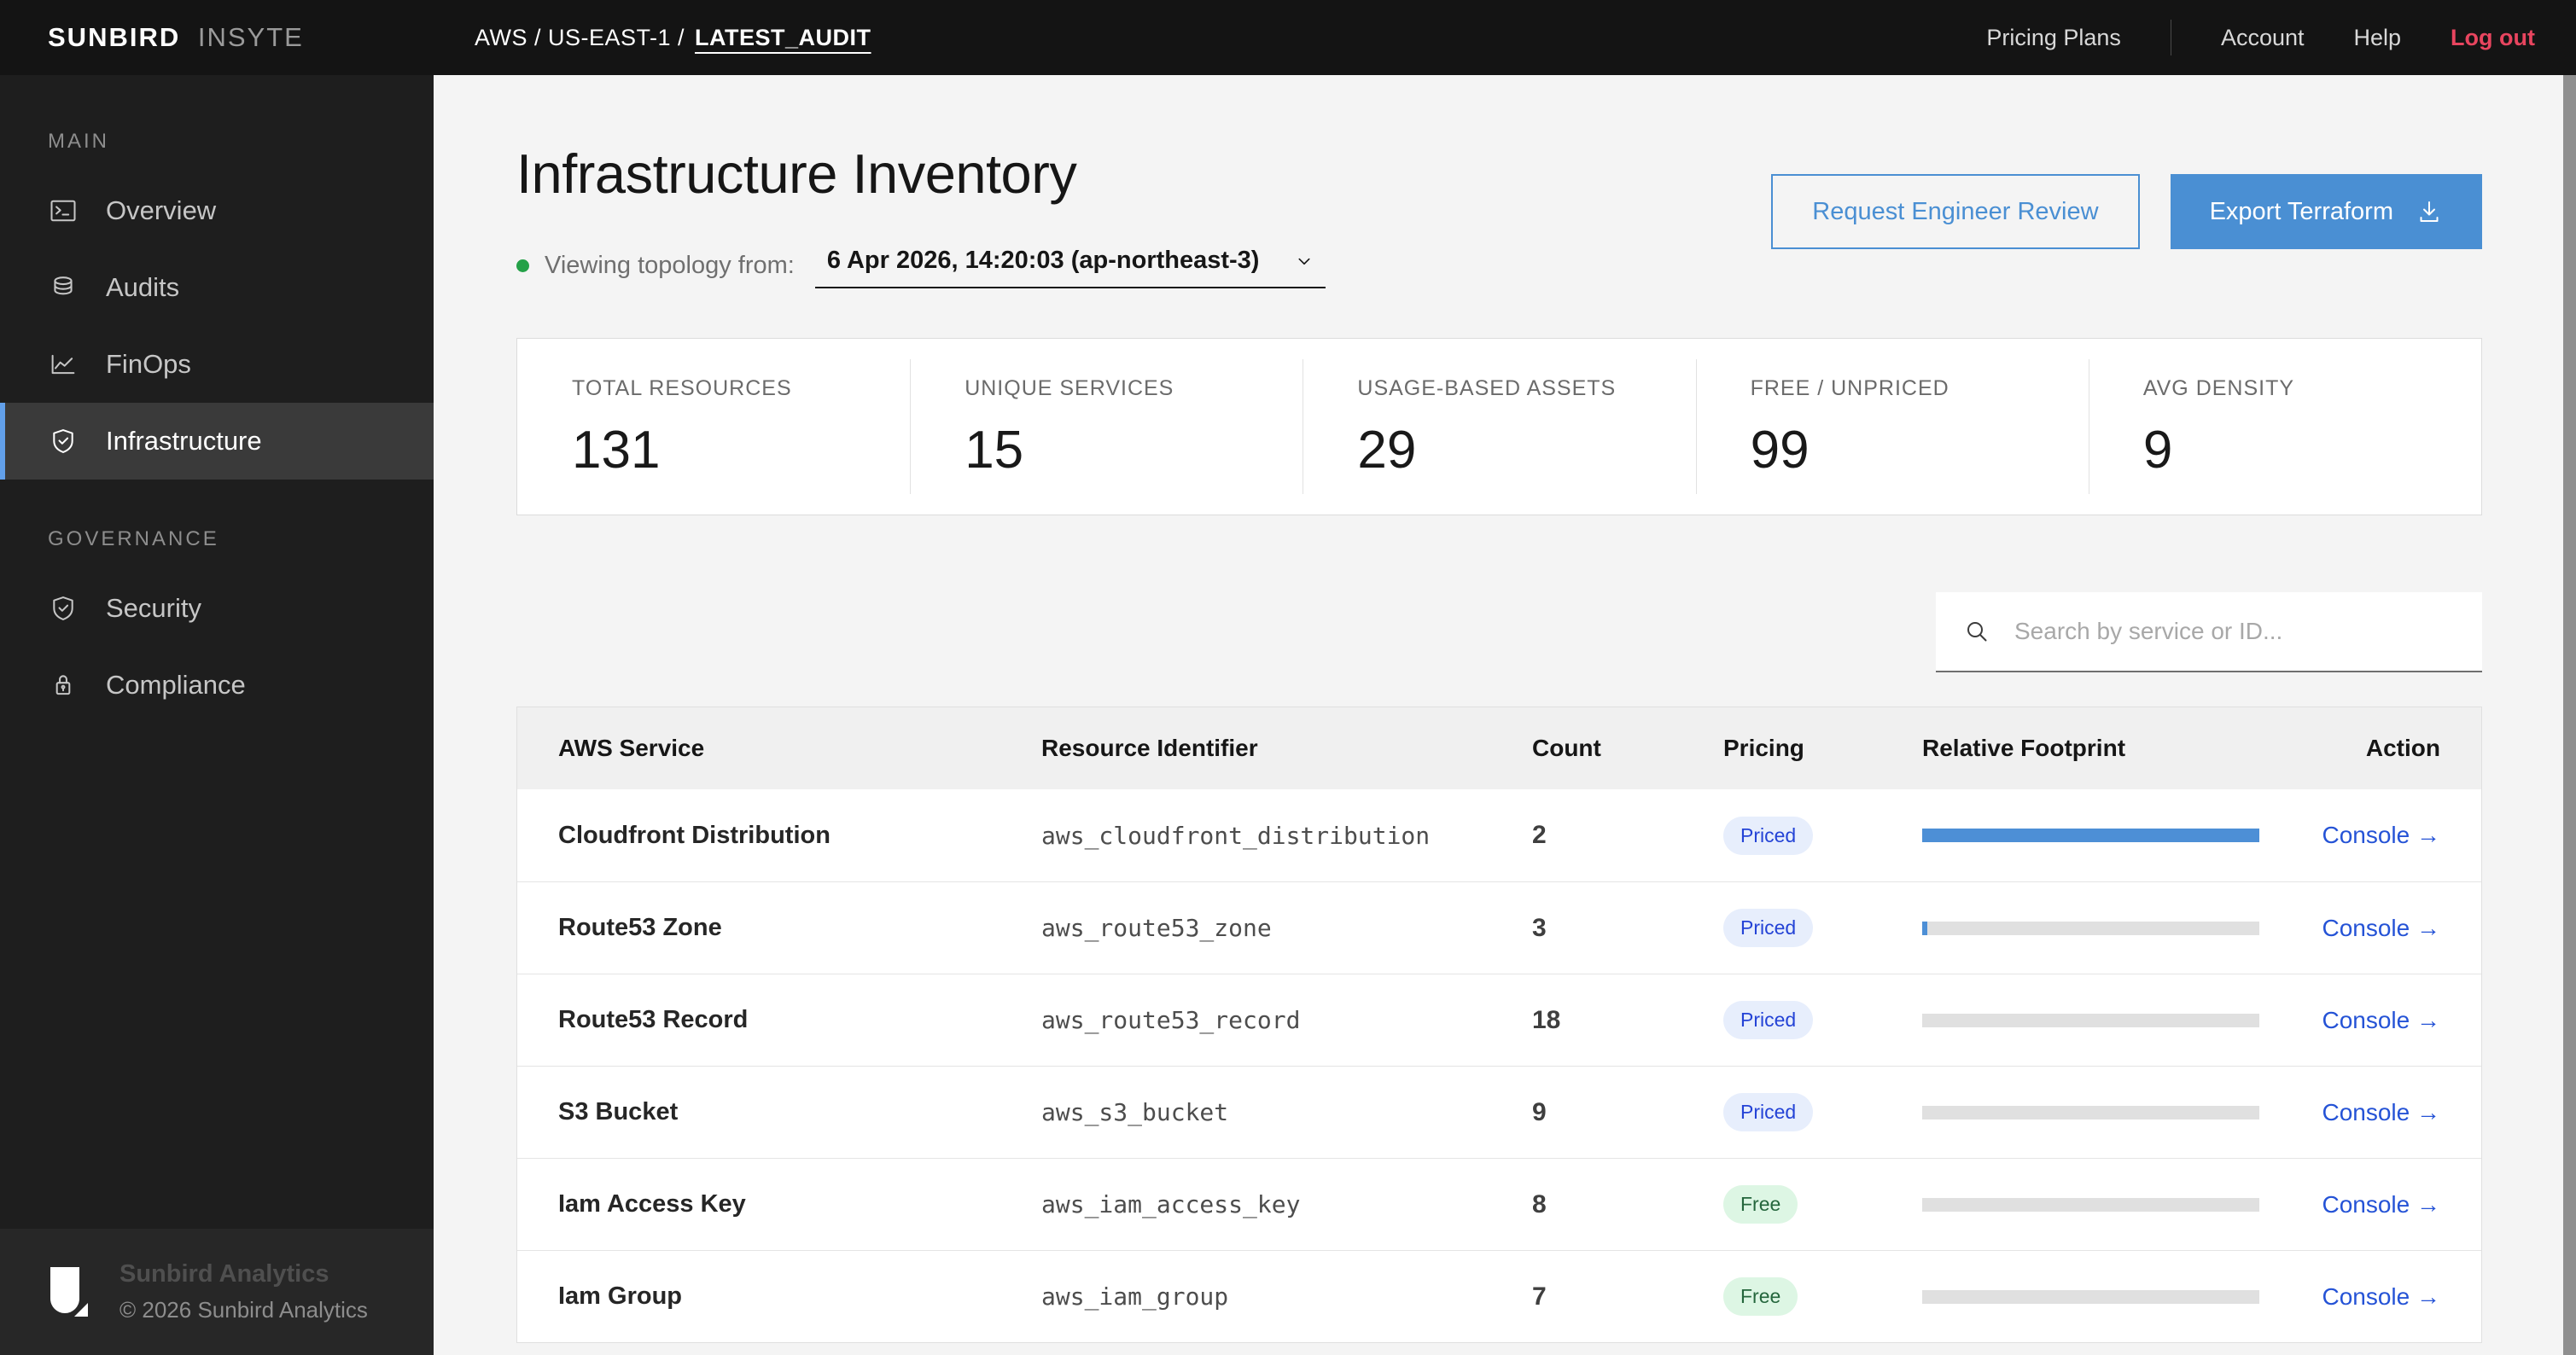 The image size is (2576, 1355). What do you see at coordinates (713, 427) in the screenshot?
I see `stat-total-resources: TOTAL RESOURCES 131` at bounding box center [713, 427].